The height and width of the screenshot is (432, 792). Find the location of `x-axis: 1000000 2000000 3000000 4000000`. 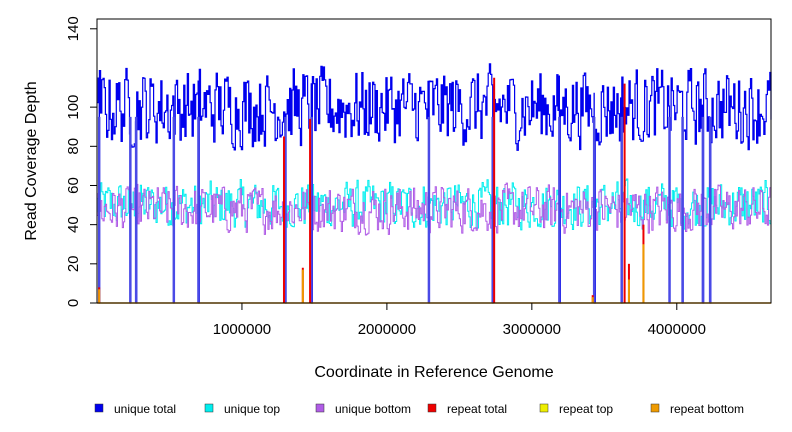

x-axis: 1000000 2000000 3000000 4000000 is located at coordinates (459, 320).